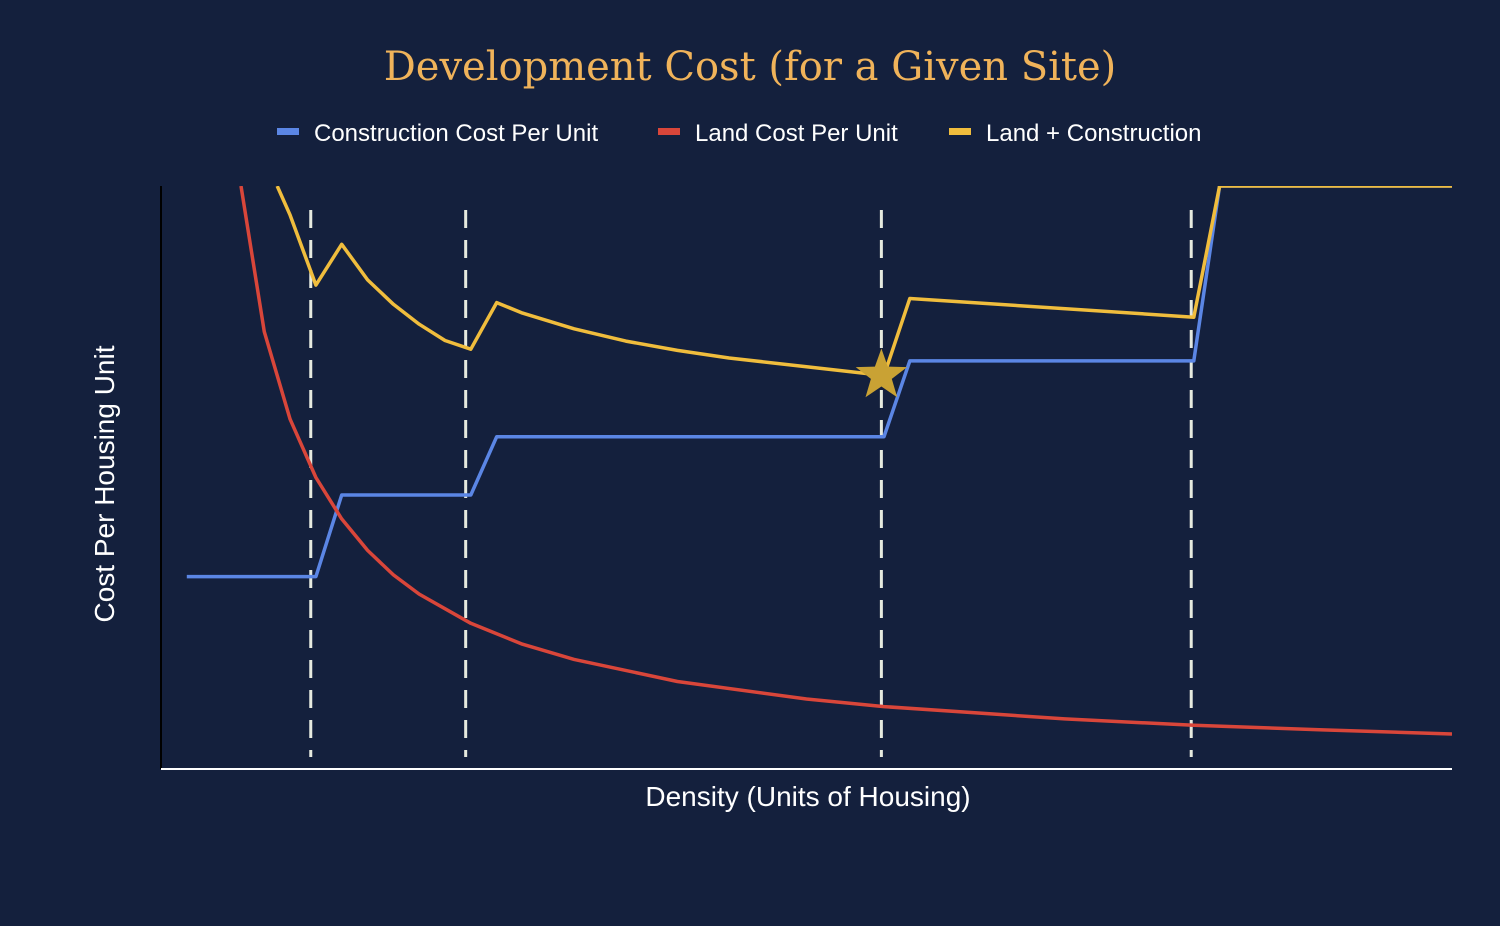 The height and width of the screenshot is (926, 1500). I want to click on optimal-point-star-icon, so click(881, 373).